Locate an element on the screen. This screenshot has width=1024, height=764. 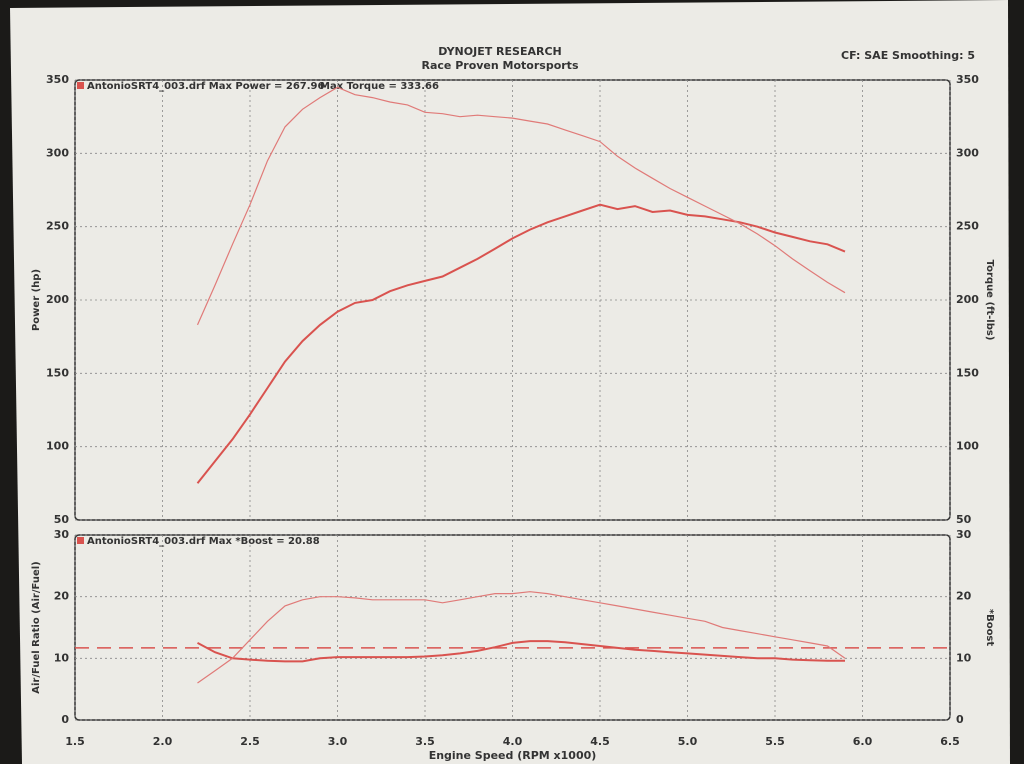
legend-text: AntonioSRT4_003.drf Max *Boost = 20.88 is located at coordinates (203, 541).